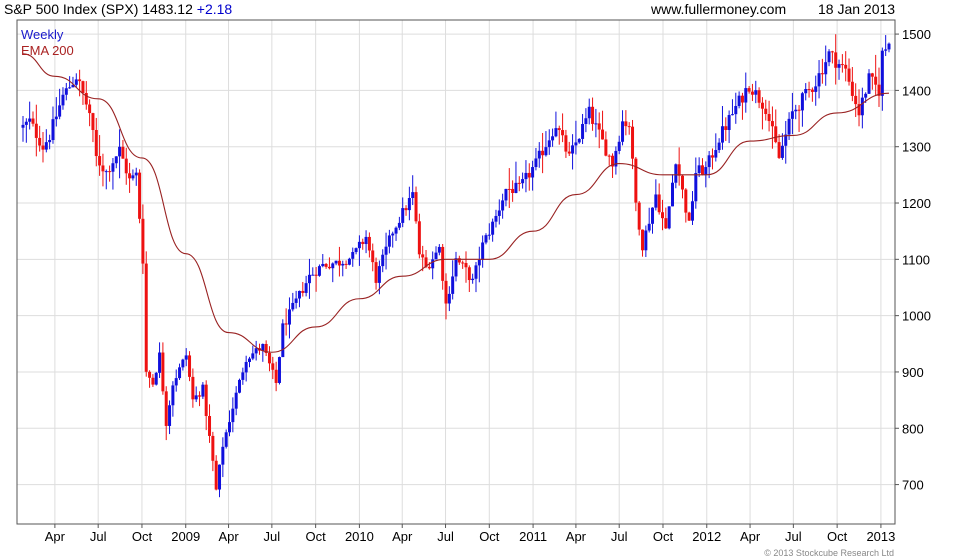 This screenshot has width=980, height=560. I want to click on y-tick-label: 700, so click(913, 485).